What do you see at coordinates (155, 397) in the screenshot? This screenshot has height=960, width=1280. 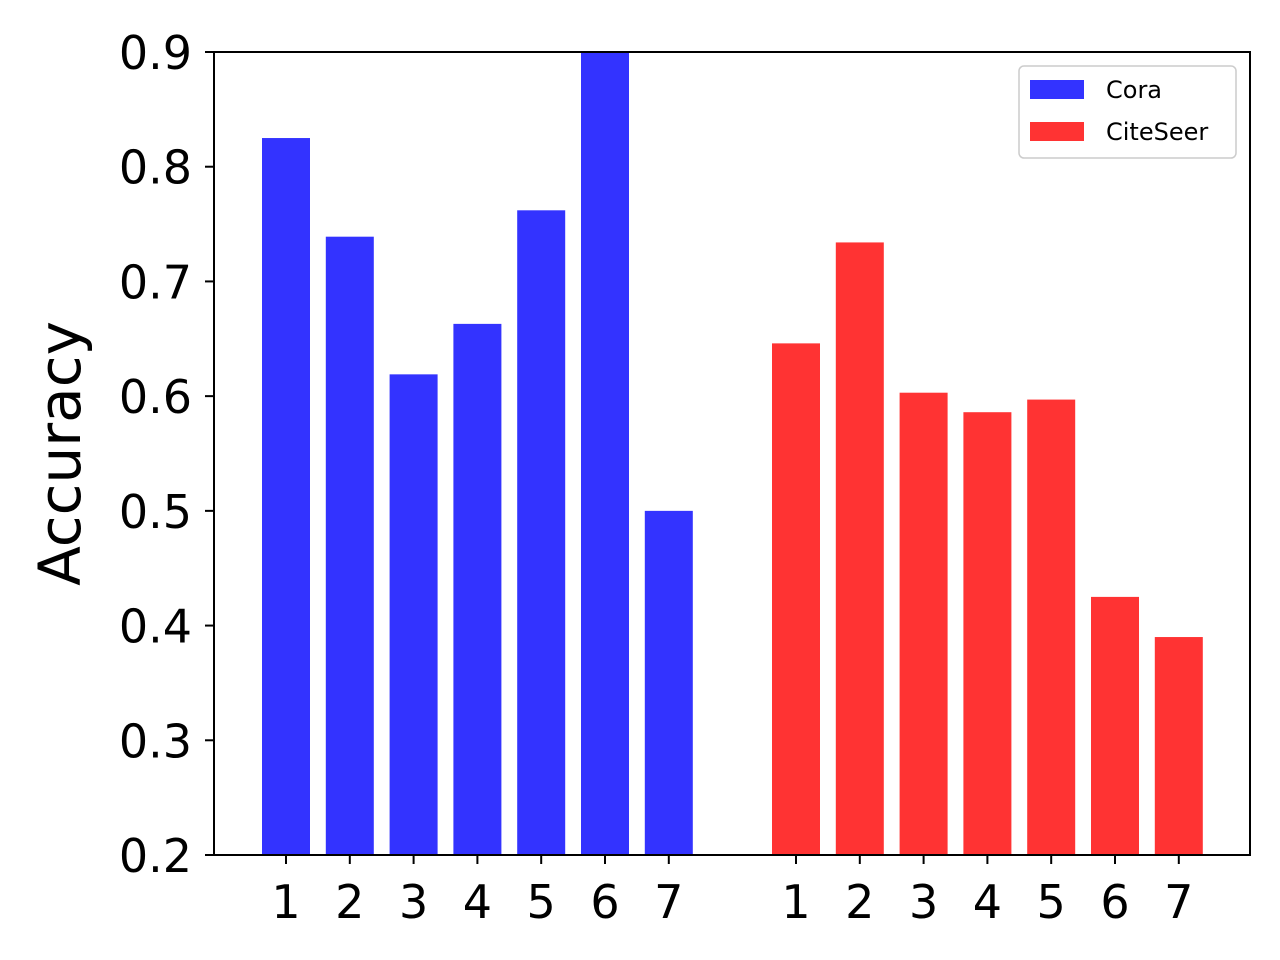 I see `y-tick-label: 0.6` at bounding box center [155, 397].